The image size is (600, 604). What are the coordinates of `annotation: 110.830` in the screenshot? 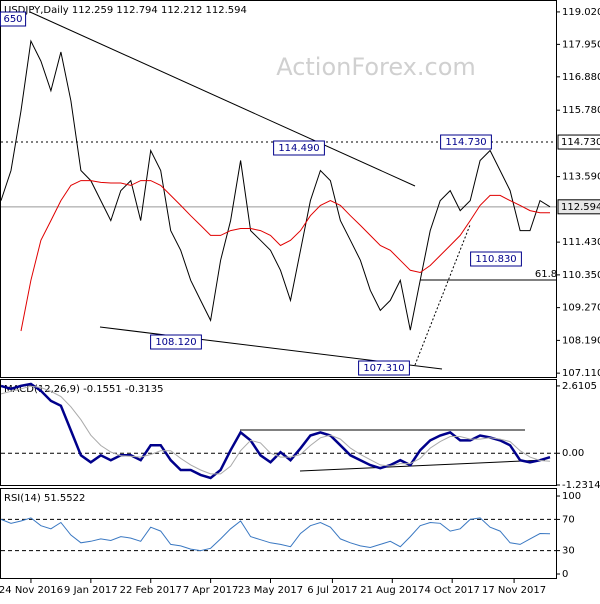 It's located at (495, 259).